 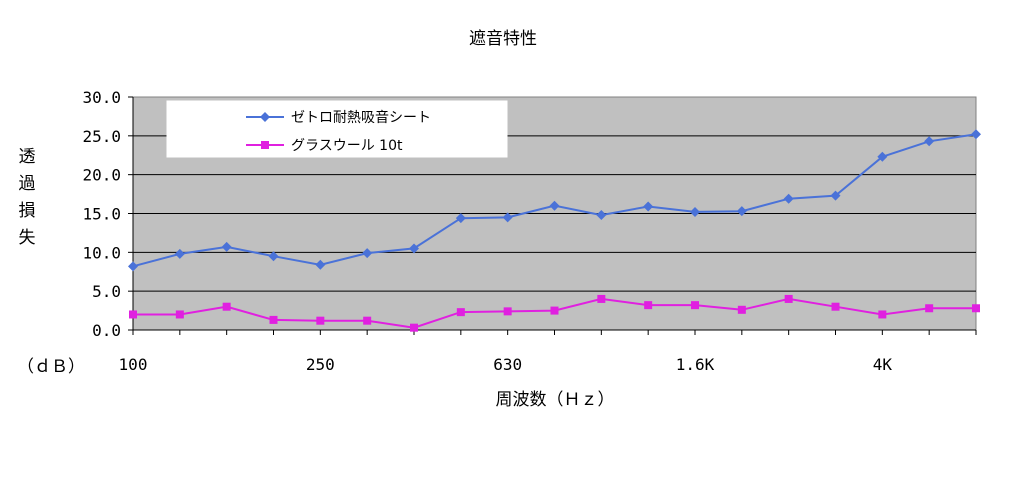 I want to click on x-tick-label: 4K, so click(x=883, y=364).